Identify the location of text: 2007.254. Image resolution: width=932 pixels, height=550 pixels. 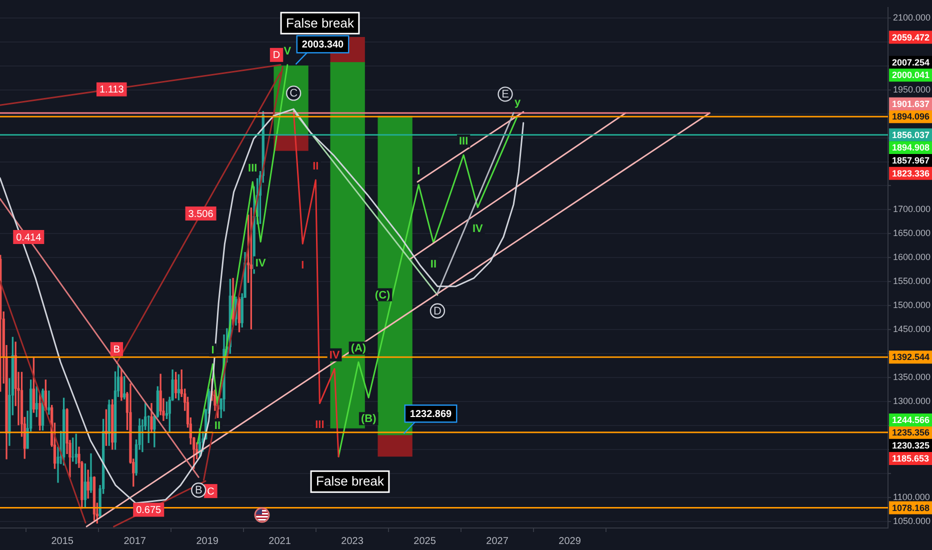
(911, 62).